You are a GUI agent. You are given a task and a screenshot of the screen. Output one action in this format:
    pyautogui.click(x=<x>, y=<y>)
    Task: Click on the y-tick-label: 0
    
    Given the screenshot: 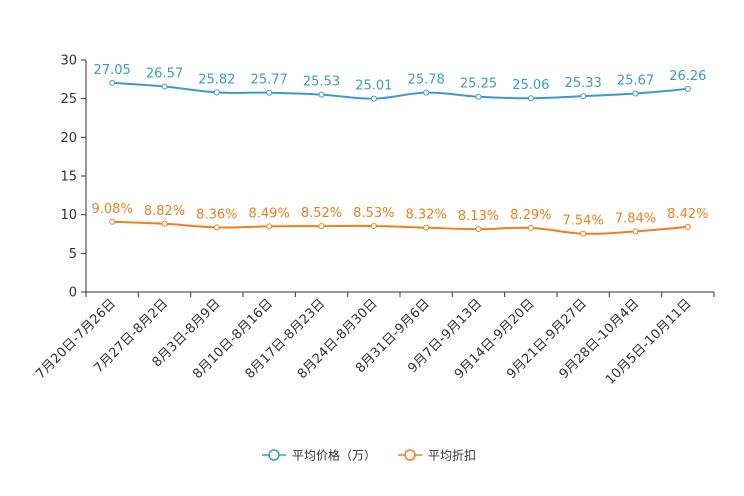 What is the action you would take?
    pyautogui.click(x=73, y=293)
    